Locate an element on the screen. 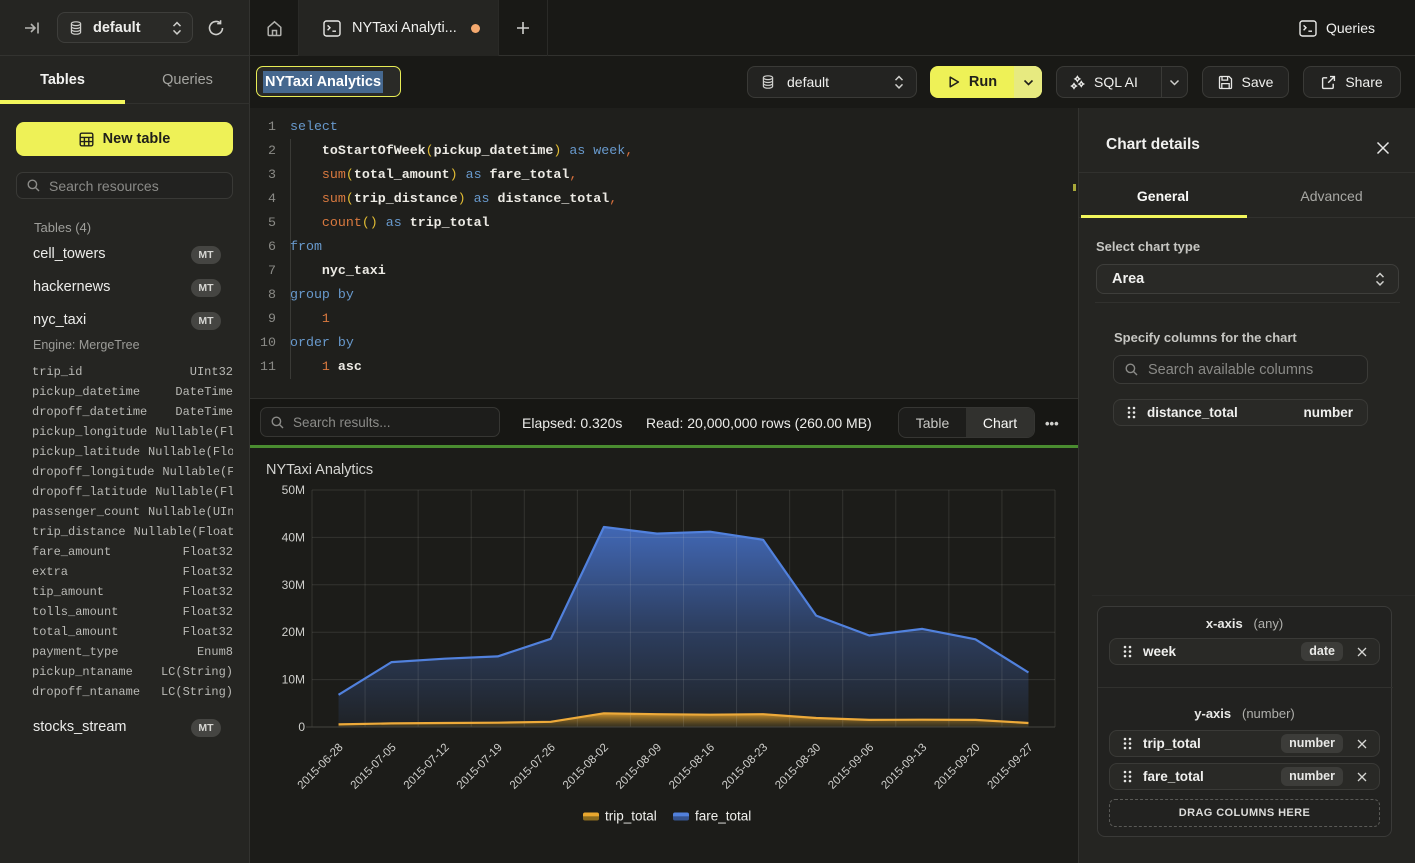 This screenshot has height=863, width=1415. svg-text: 40M is located at coordinates (293, 537).